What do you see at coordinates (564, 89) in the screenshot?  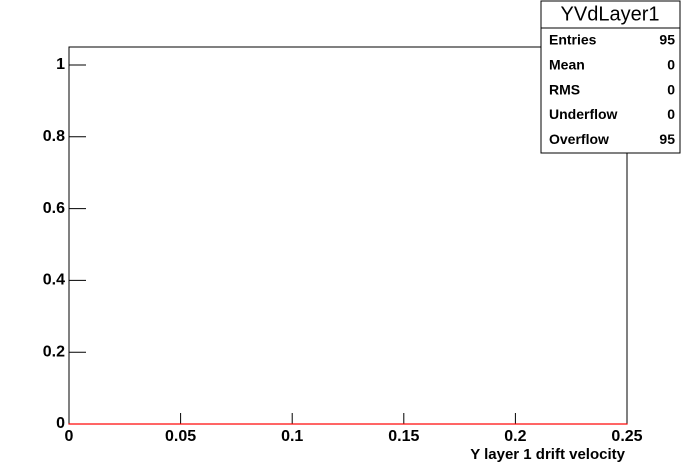 I see `stats-label: RMS` at bounding box center [564, 89].